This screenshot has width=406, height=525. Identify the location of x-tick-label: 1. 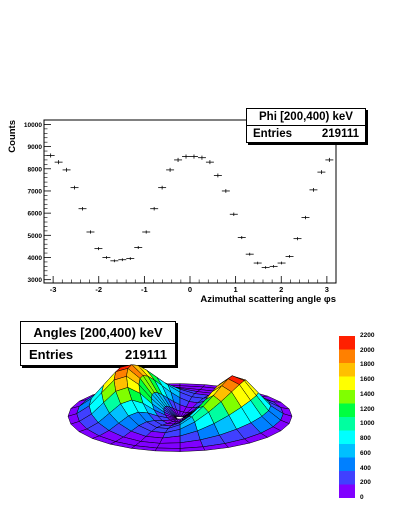
(236, 289).